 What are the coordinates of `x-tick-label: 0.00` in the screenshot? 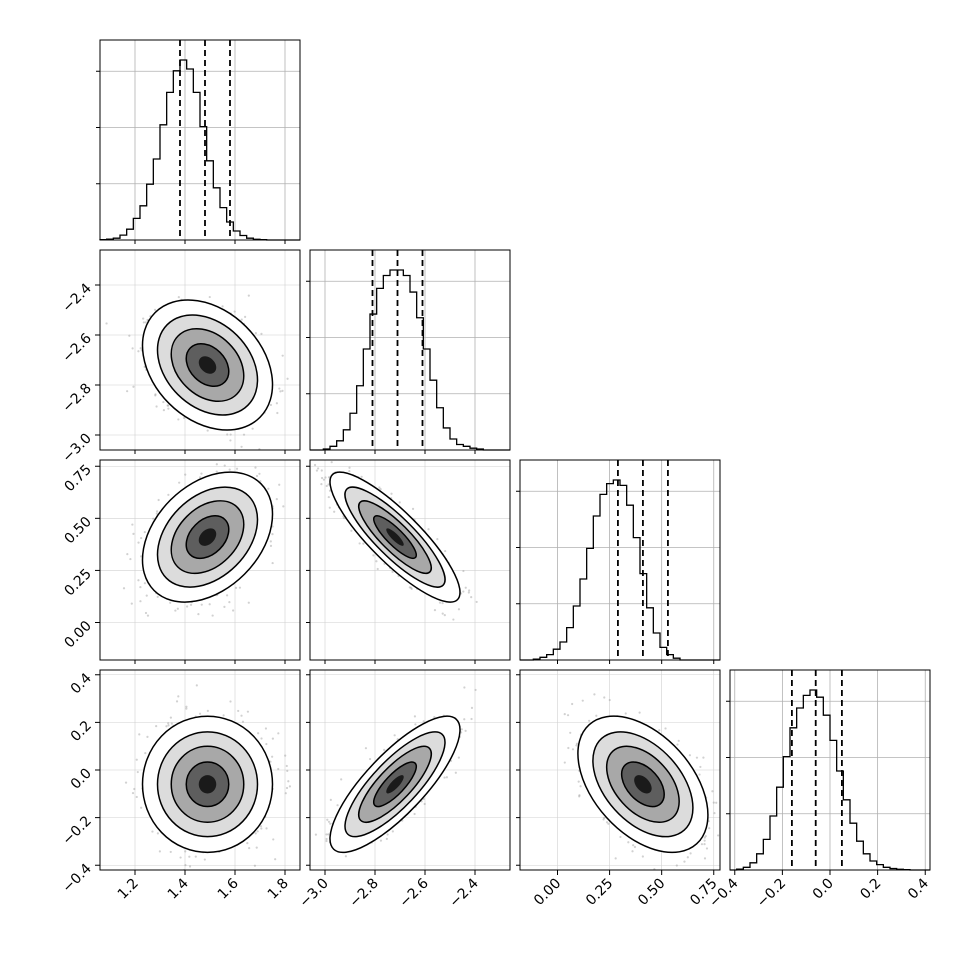 It's located at (547, 892).